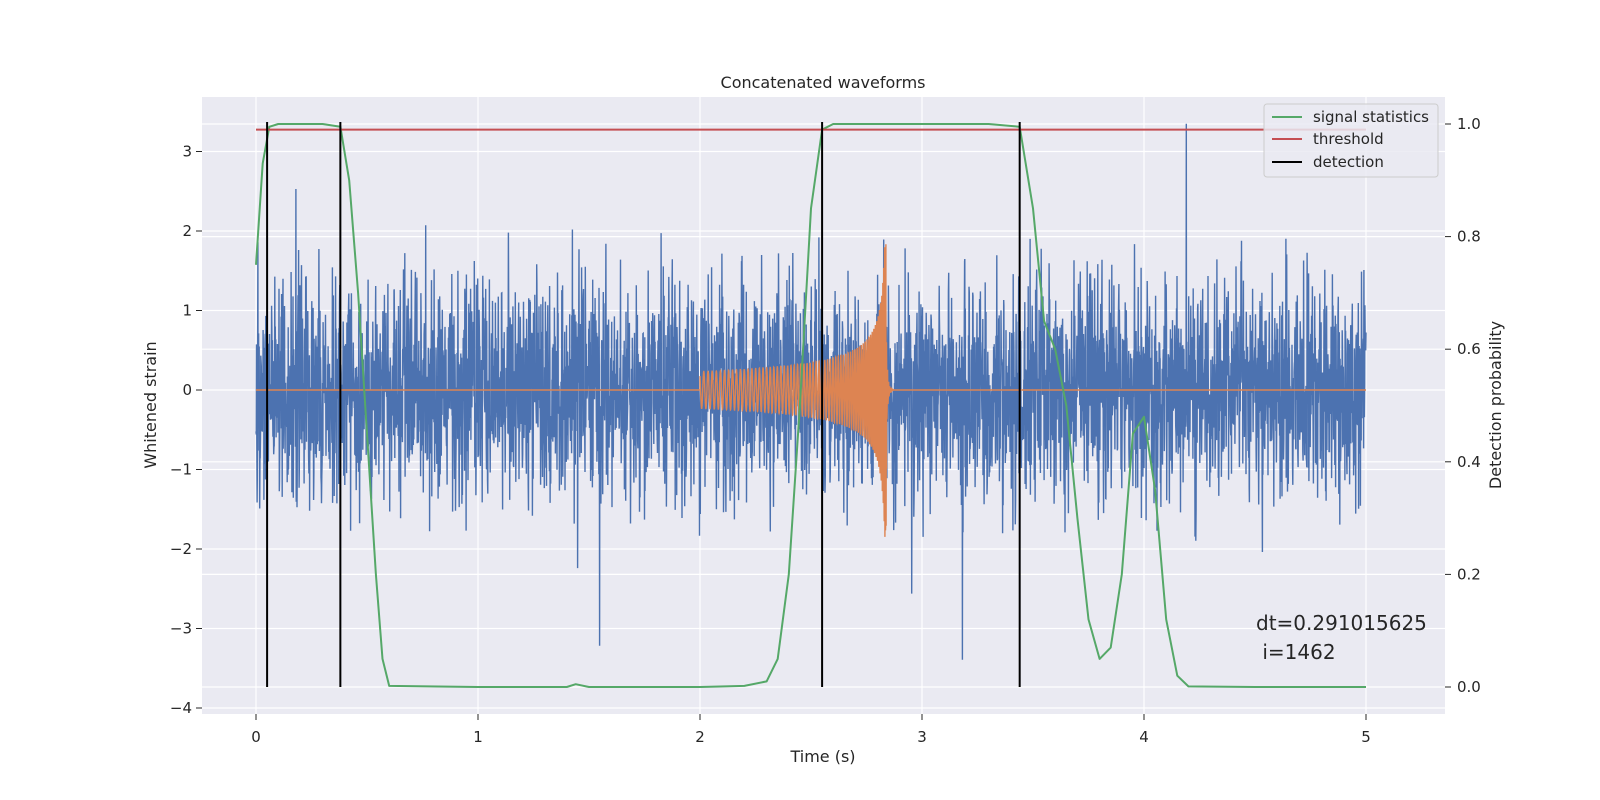 This screenshot has height=800, width=1600. I want to click on x-tick-label: 4, so click(1144, 737).